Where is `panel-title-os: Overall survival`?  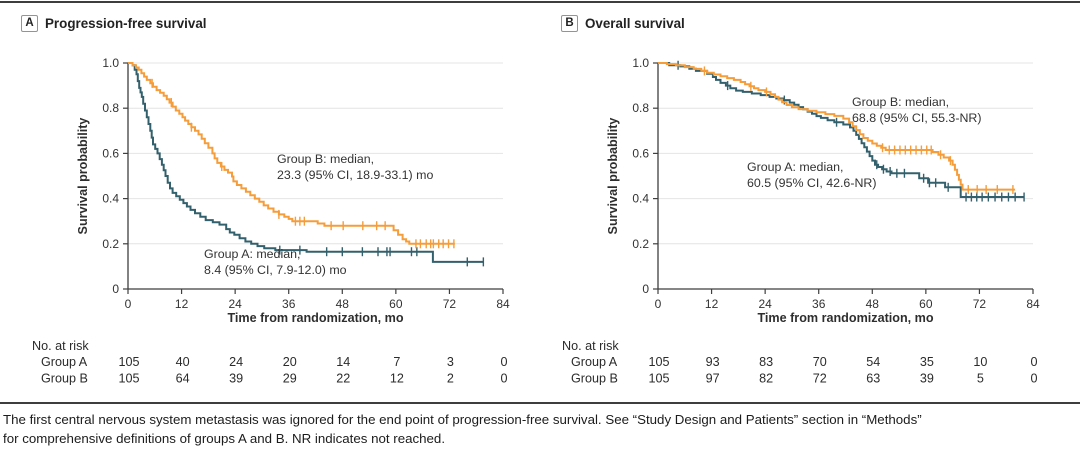 panel-title-os: Overall survival is located at coordinates (635, 23).